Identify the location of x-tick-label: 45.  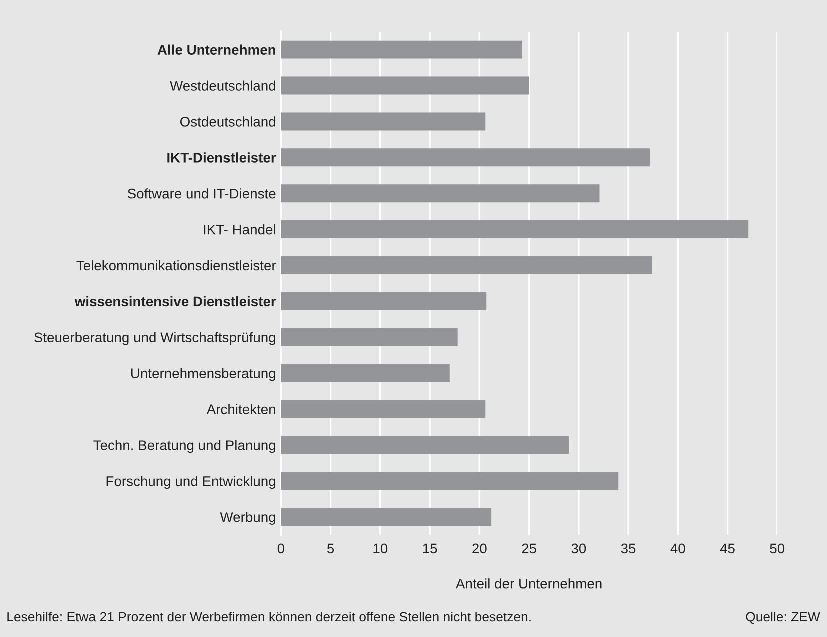
(727, 549).